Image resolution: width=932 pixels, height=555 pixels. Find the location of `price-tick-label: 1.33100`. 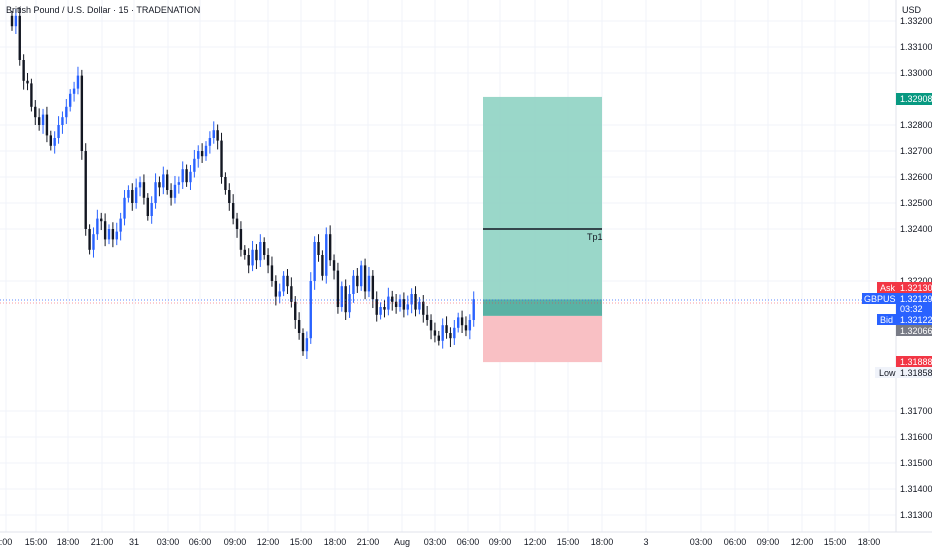

price-tick-label: 1.33100 is located at coordinates (916, 47).